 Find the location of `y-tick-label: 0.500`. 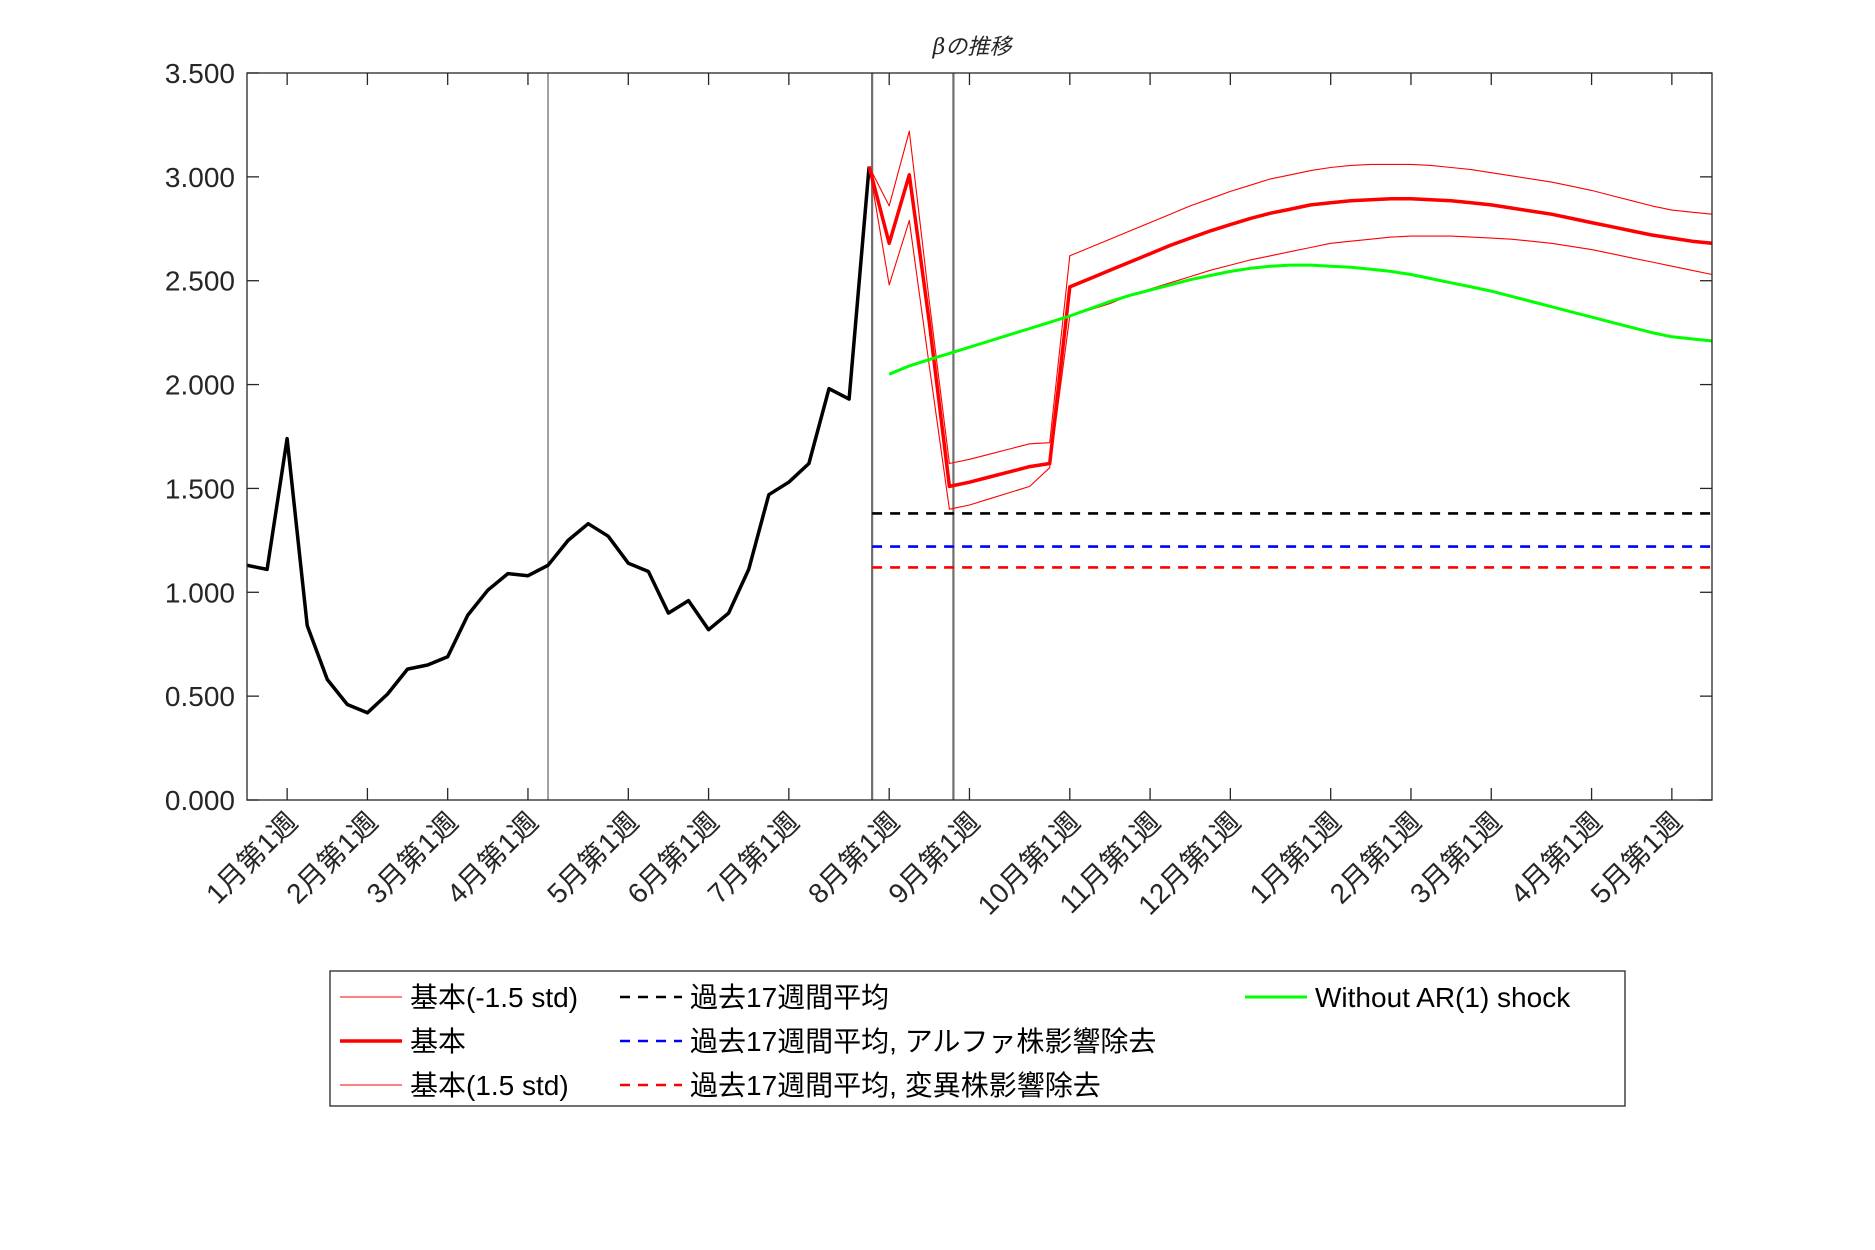

y-tick-label: 0.500 is located at coordinates (200, 696).